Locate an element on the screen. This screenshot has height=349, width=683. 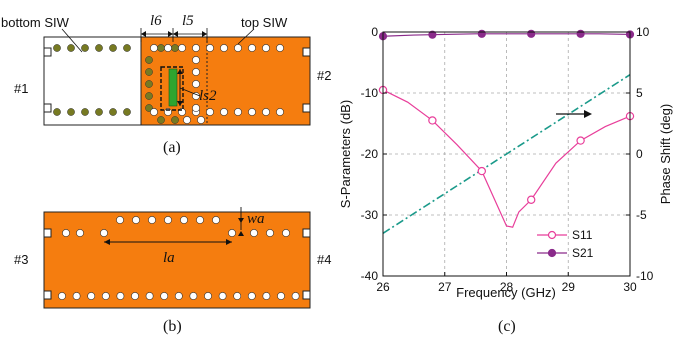
caption-a: (a) is located at coordinates (172, 147).